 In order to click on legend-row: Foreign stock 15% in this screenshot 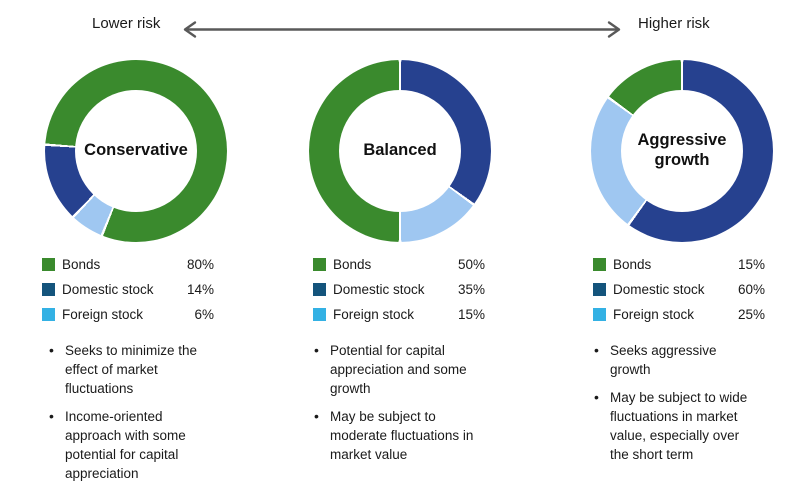, I will do `click(399, 314)`.